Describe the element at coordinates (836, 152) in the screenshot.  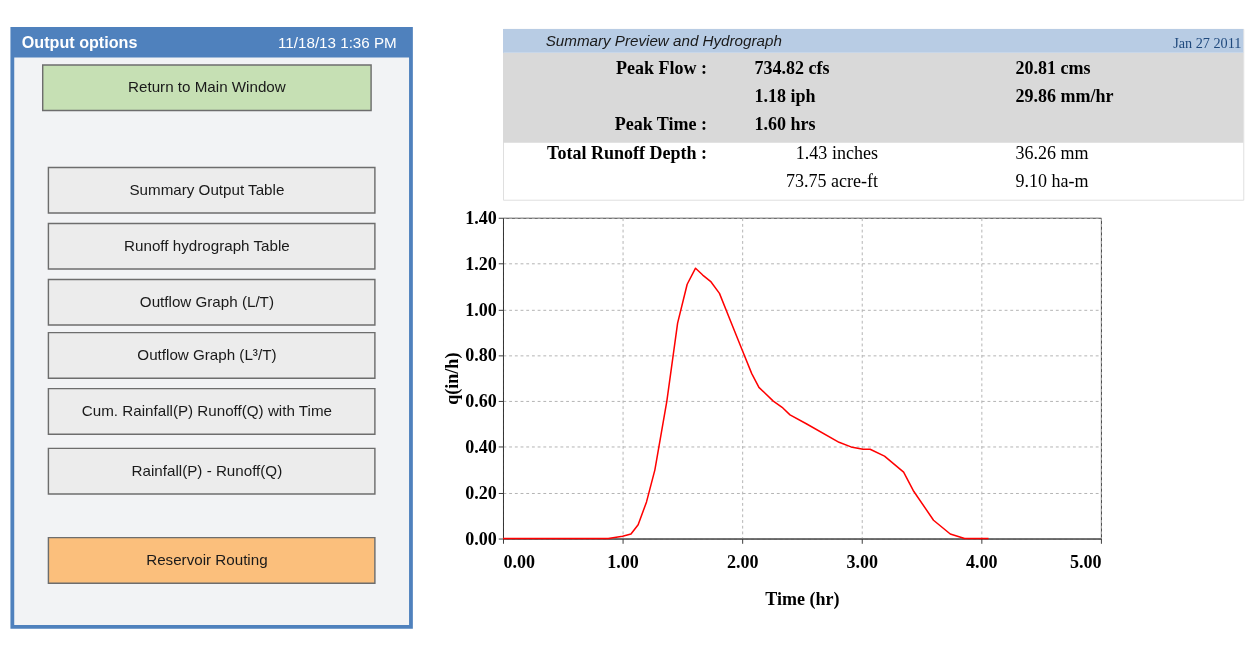
I see `text: 1.43 inches` at that location.